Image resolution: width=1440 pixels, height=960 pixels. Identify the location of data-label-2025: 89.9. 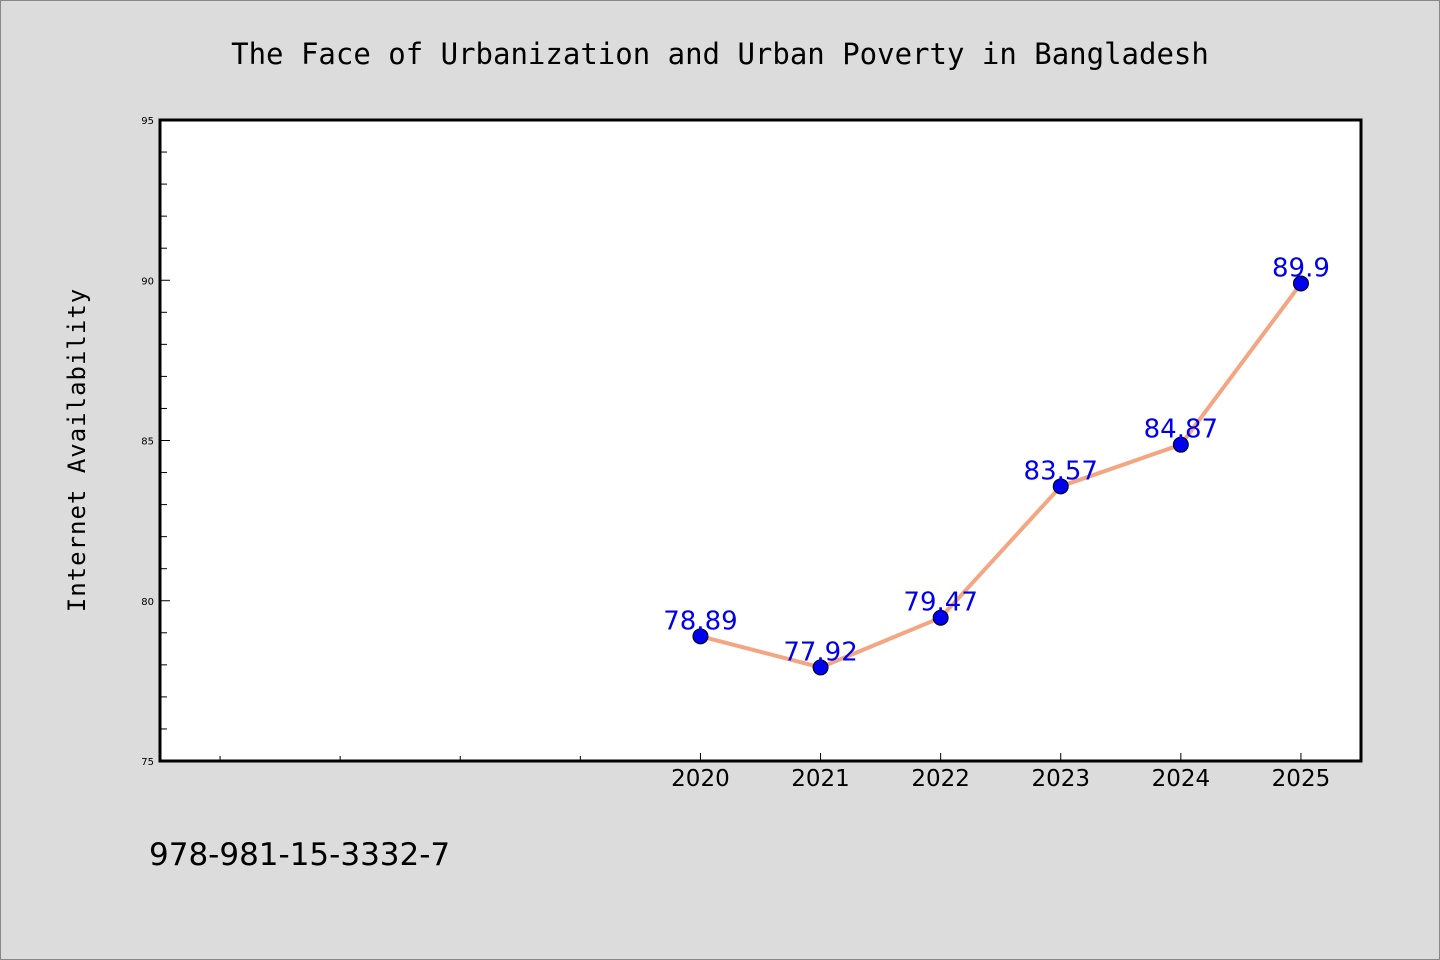
(1301, 268).